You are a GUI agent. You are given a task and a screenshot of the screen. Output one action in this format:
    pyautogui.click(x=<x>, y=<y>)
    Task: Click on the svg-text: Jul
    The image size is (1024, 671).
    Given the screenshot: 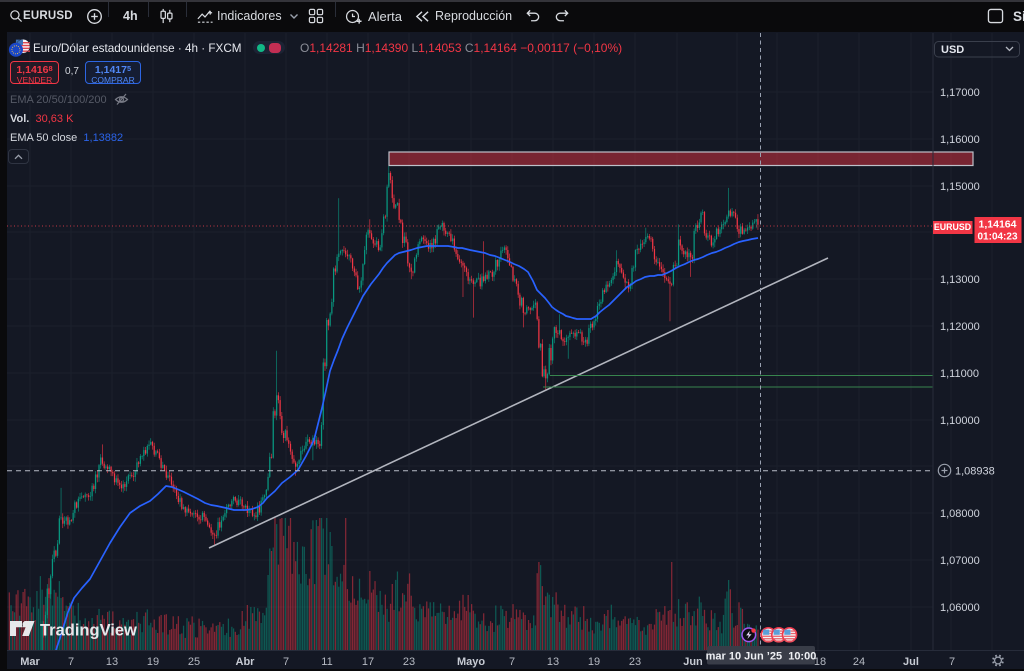 What is the action you would take?
    pyautogui.click(x=911, y=662)
    